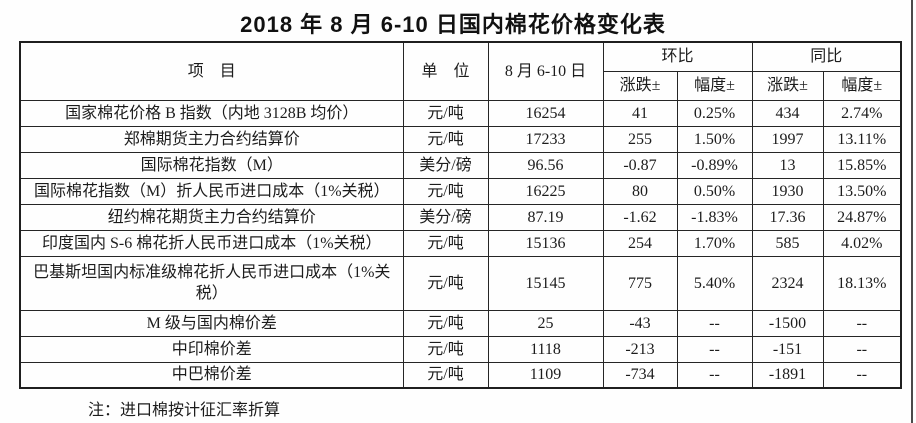  What do you see at coordinates (787, 113) in the screenshot?
I see `cell-yoy-change: 434` at bounding box center [787, 113].